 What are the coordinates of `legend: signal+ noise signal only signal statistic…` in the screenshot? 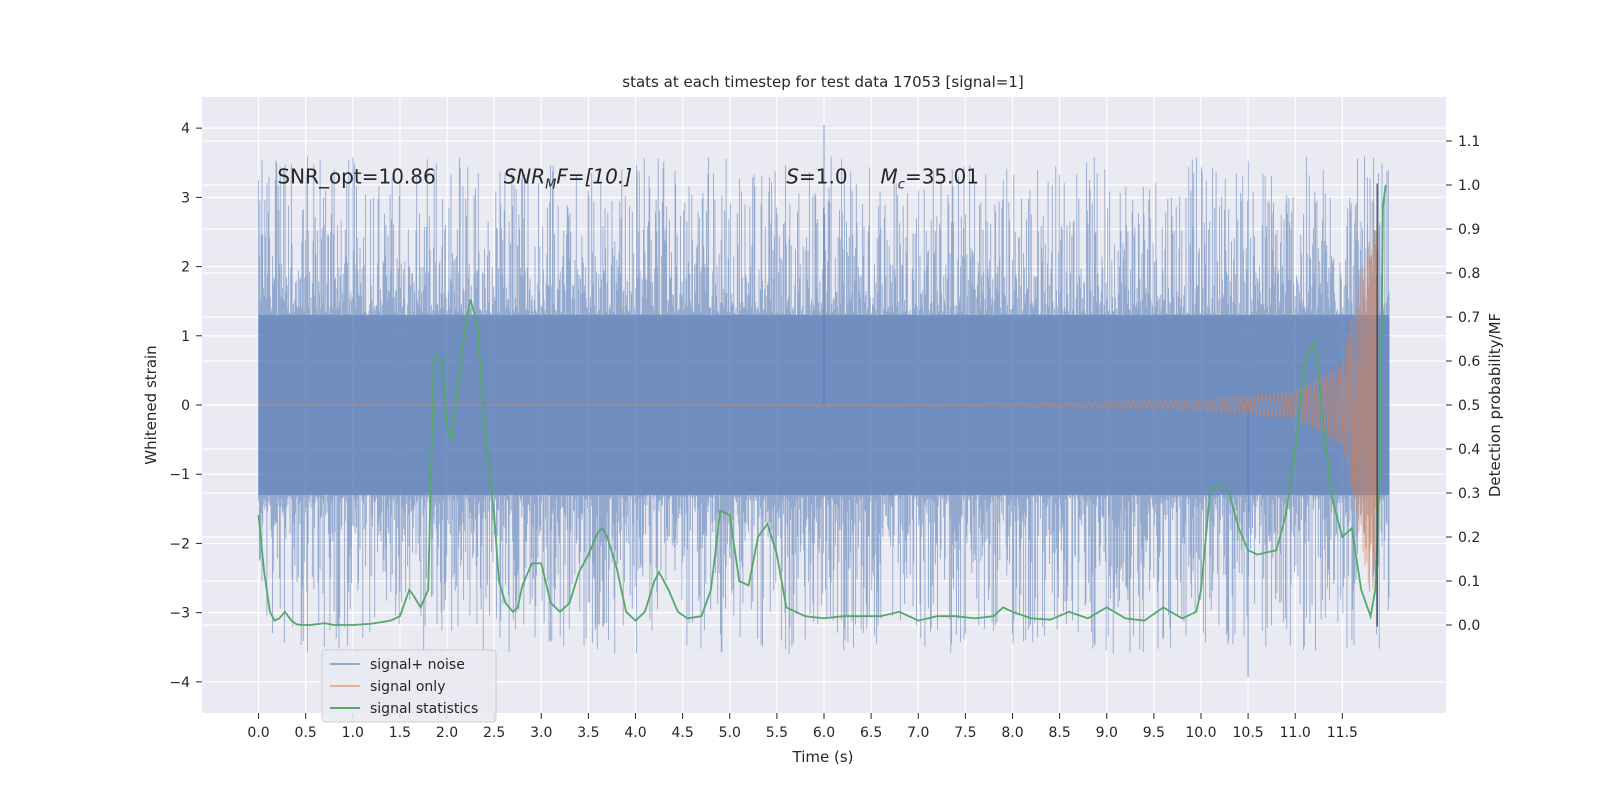 It's located at (409, 686).